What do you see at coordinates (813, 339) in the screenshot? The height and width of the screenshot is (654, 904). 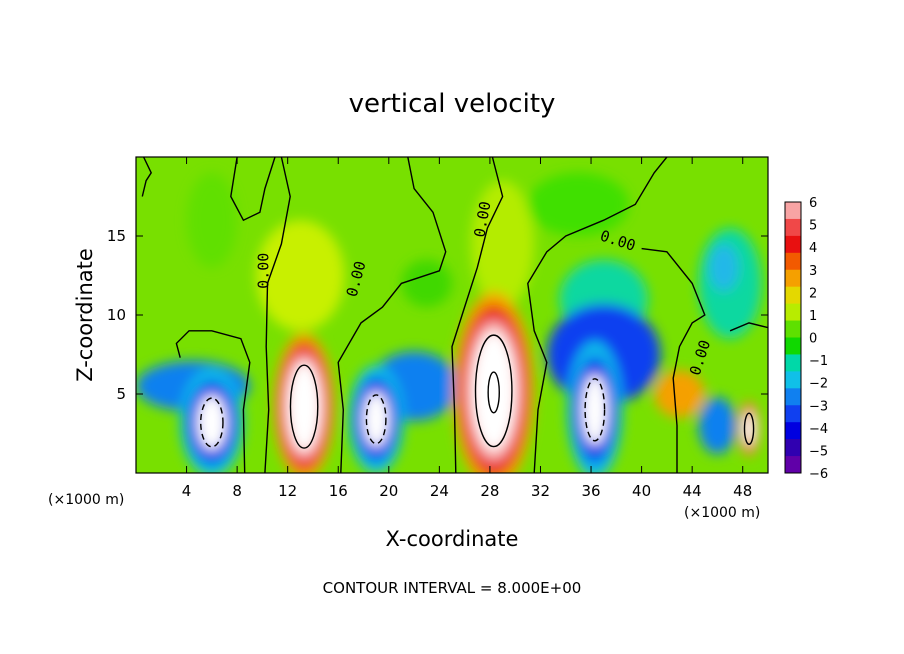 I see `colorbar-tick-label: 0` at bounding box center [813, 339].